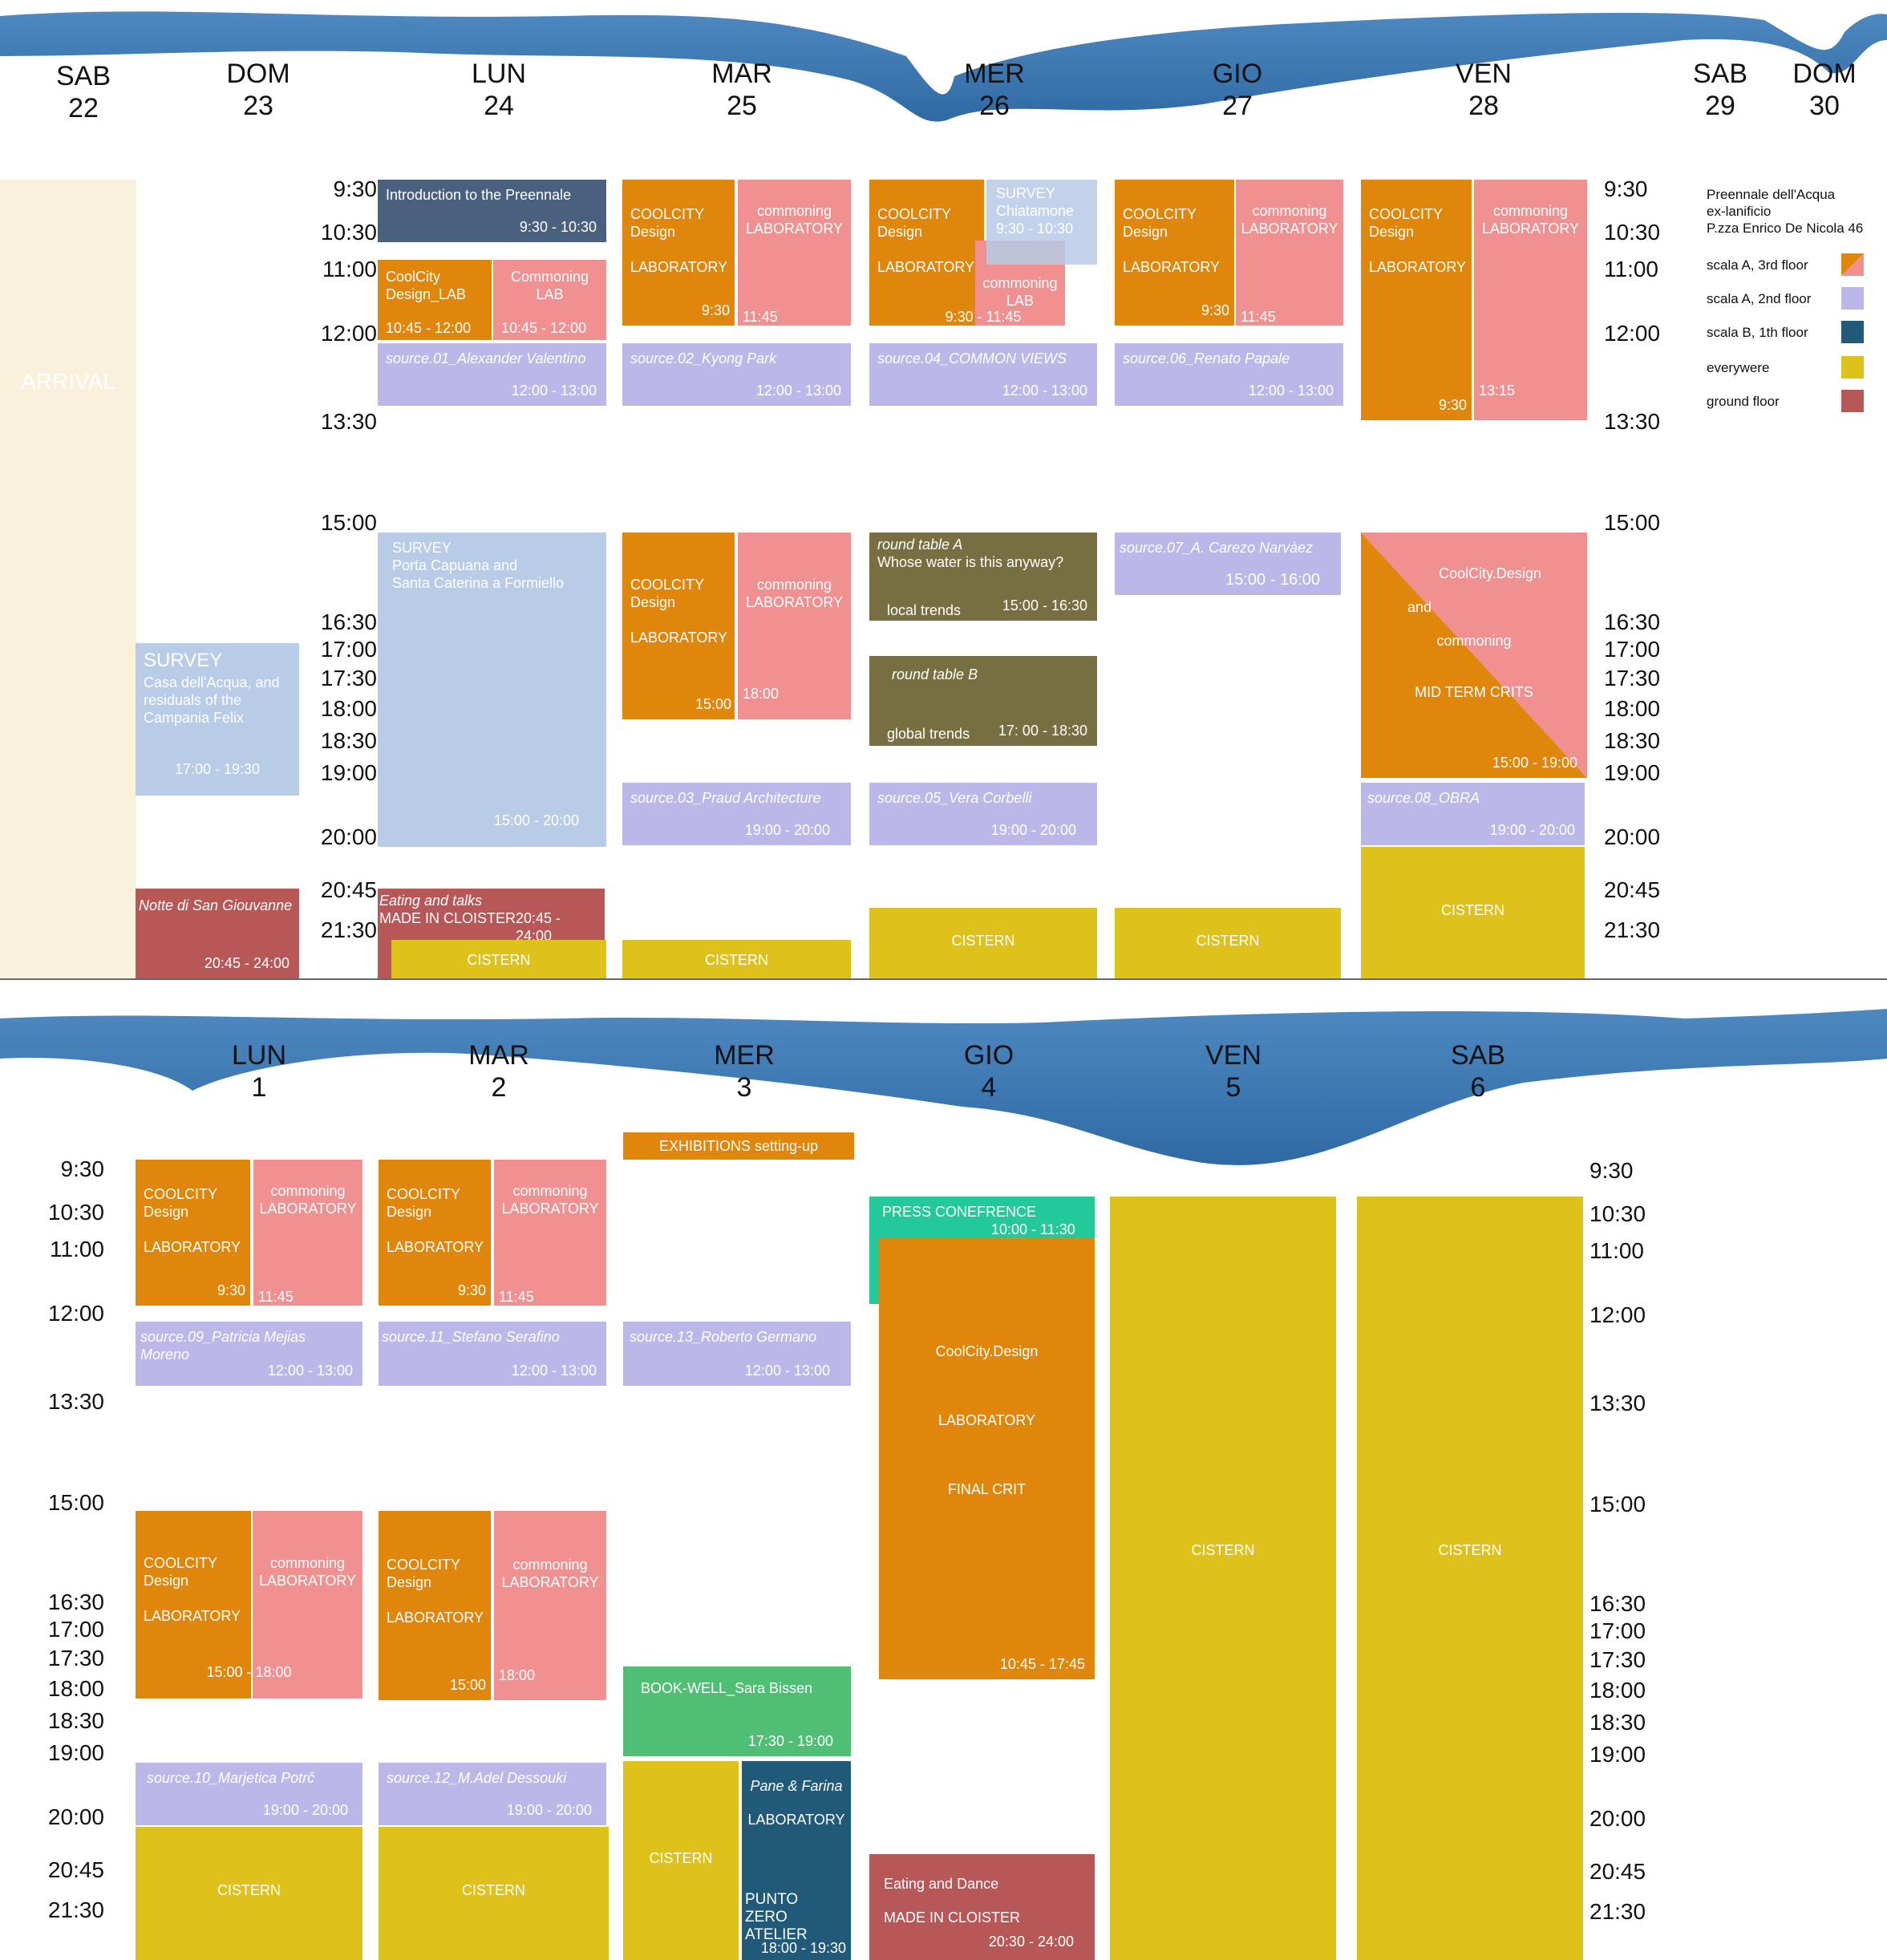 The width and height of the screenshot is (1887, 1960). Describe the element at coordinates (1757, 332) in the screenshot. I see `legend-label: scala B, 1th floor` at that location.